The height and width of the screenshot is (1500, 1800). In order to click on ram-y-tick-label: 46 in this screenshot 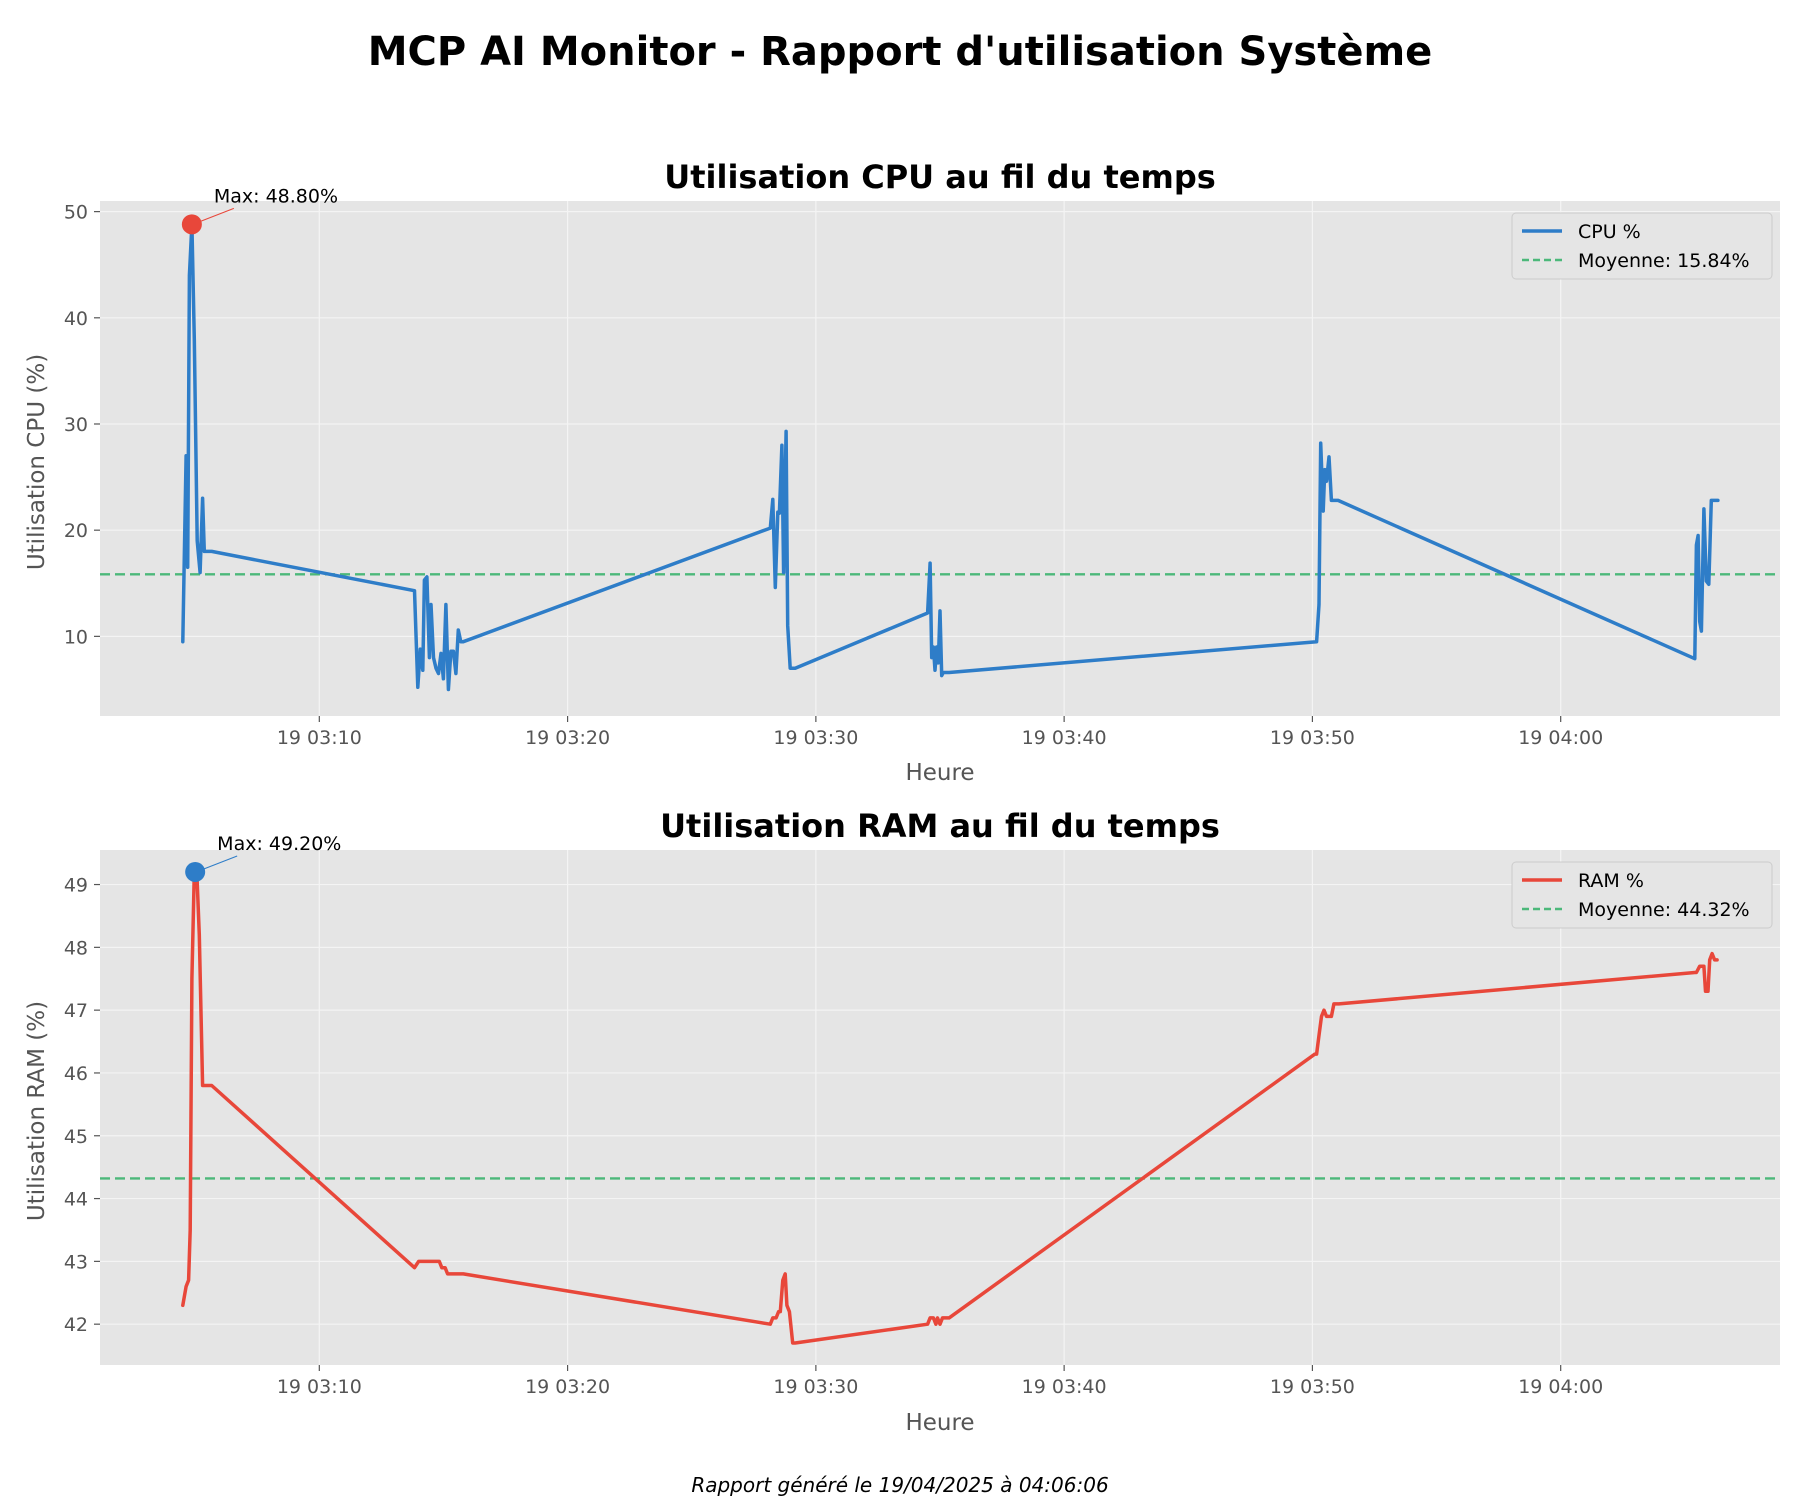, I will do `click(76, 1074)`.